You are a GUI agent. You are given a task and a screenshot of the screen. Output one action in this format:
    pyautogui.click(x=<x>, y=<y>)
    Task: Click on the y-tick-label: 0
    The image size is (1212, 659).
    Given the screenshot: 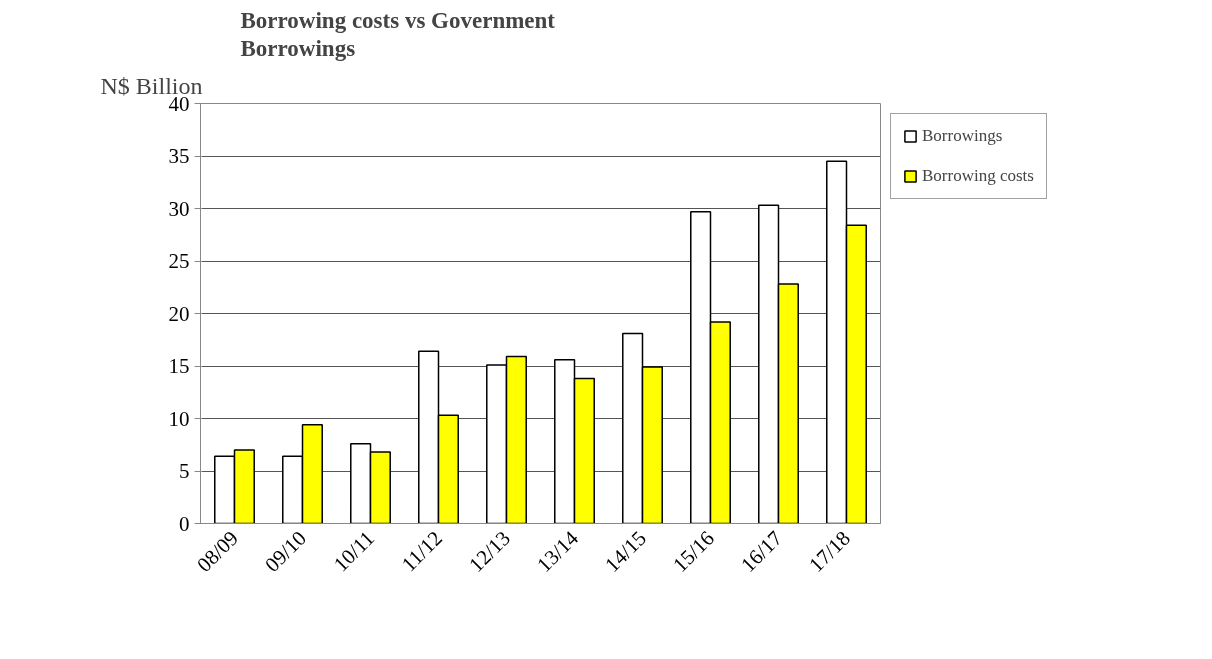 What is the action you would take?
    pyautogui.click(x=184, y=523)
    